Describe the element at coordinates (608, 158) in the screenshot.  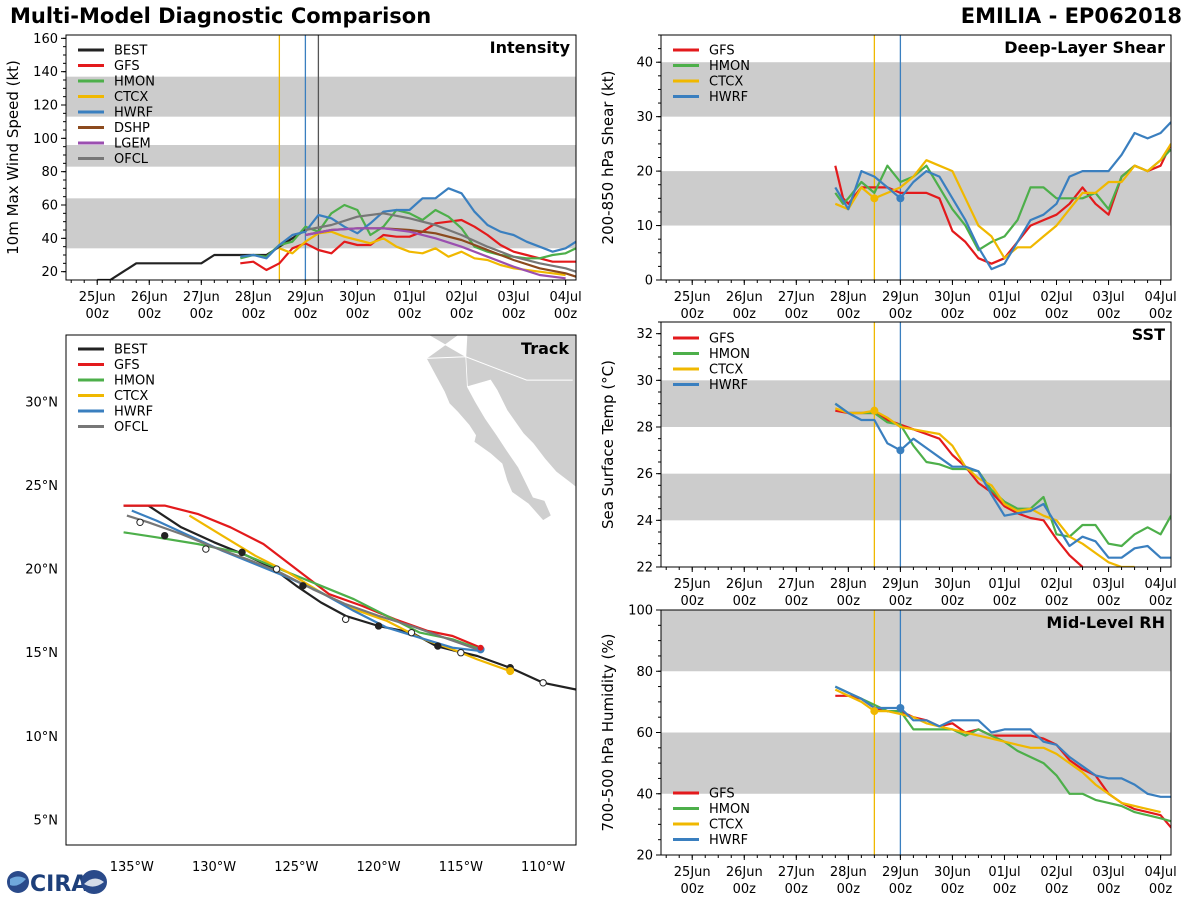
I see `y-axis-label: 200-850 hPa Shear (kt)` at that location.